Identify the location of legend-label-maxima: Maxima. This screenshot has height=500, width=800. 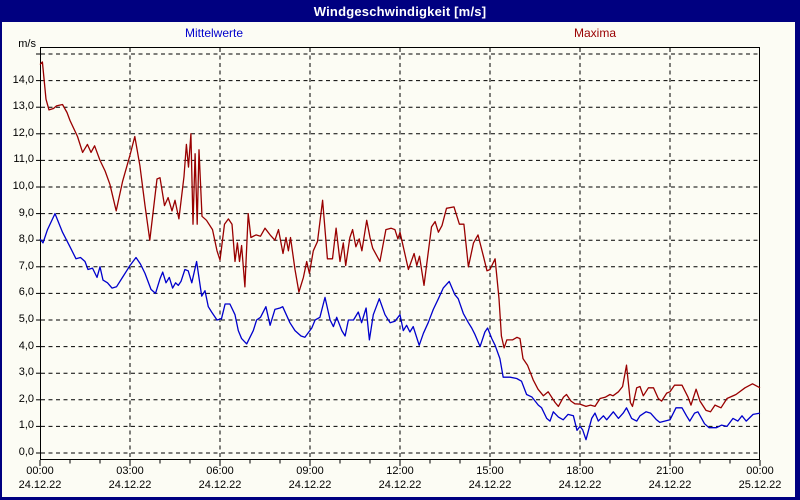
(595, 33).